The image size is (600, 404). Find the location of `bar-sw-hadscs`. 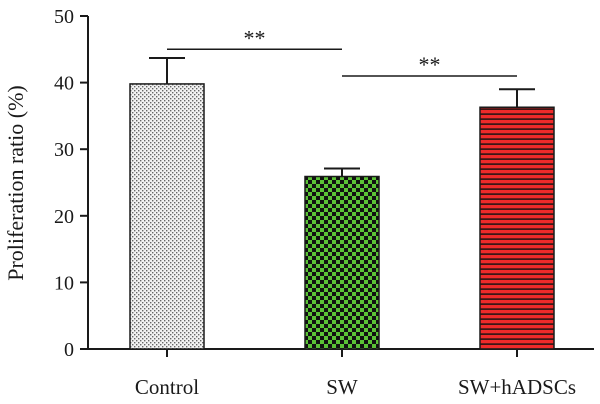

bar-sw-hadscs is located at coordinates (517, 228).